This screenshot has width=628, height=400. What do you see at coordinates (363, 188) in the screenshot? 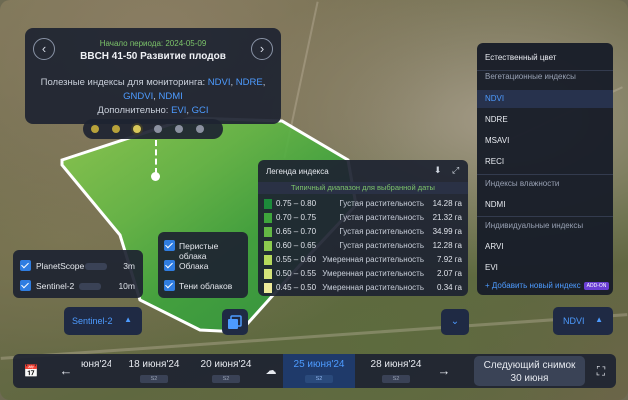
I see `legend-subtitle: Типичный диапазон для выбранной даты` at bounding box center [363, 188].